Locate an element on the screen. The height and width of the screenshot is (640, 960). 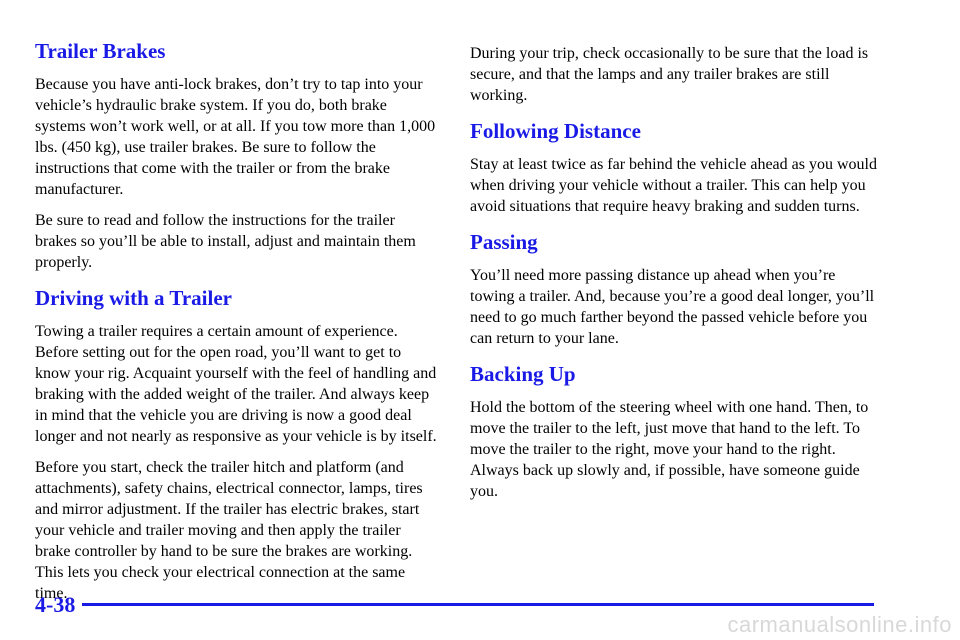
section-heading-following-distance: Following Distance is located at coordinates (555, 131).